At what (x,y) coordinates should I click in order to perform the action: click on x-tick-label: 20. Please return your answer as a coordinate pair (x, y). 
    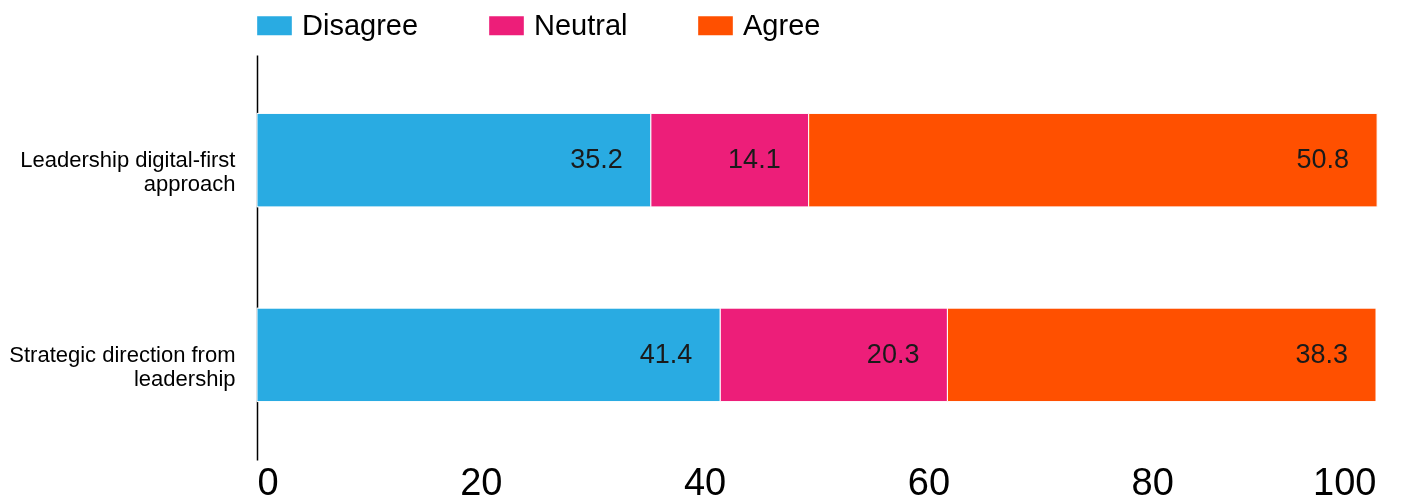
    Looking at the image, I should click on (481, 481).